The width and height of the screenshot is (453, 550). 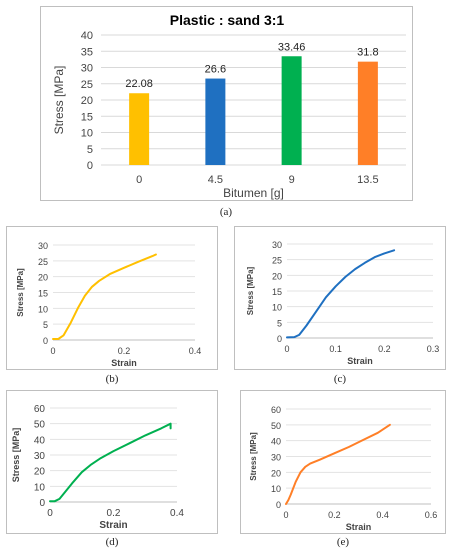 What do you see at coordinates (292, 47) in the screenshot?
I see `bar-value-label: 33.46` at bounding box center [292, 47].